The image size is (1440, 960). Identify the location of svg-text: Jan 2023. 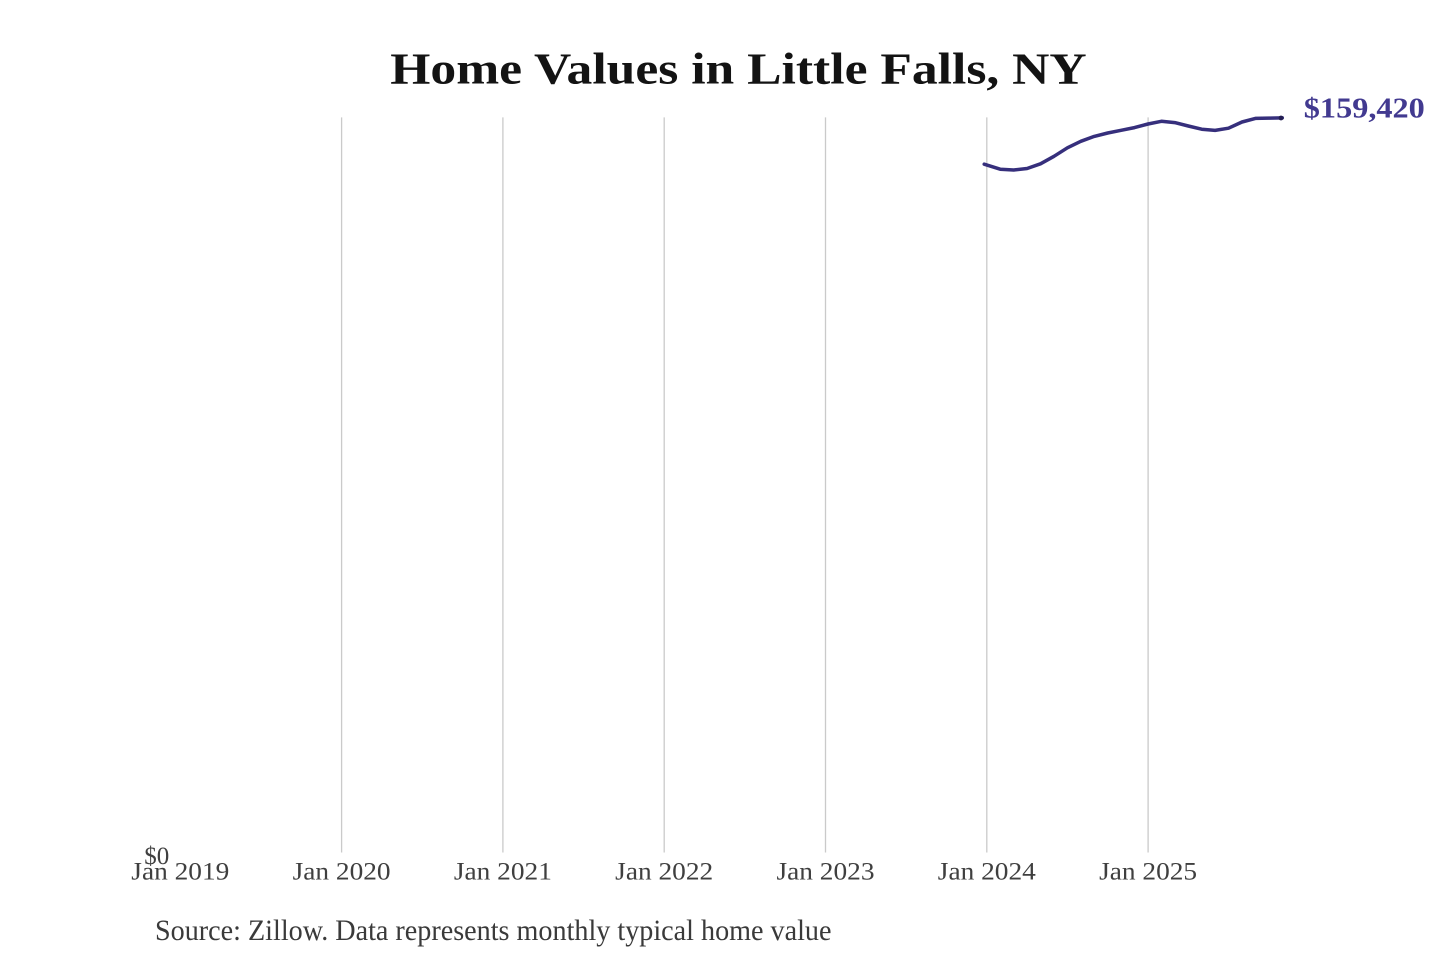
(826, 872).